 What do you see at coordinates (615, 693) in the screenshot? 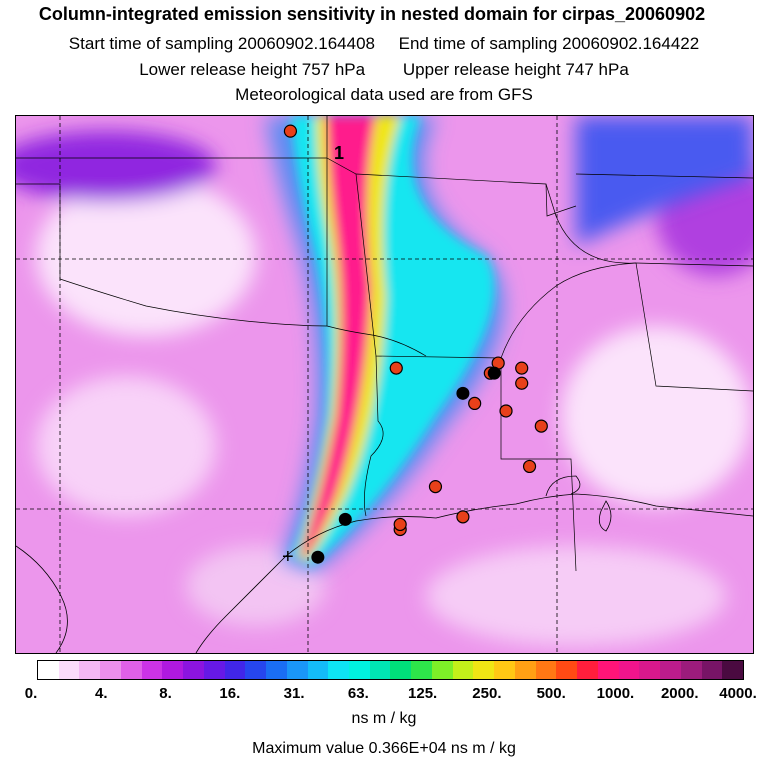
I see `colorbar-tick-label: 1000.` at bounding box center [615, 693].